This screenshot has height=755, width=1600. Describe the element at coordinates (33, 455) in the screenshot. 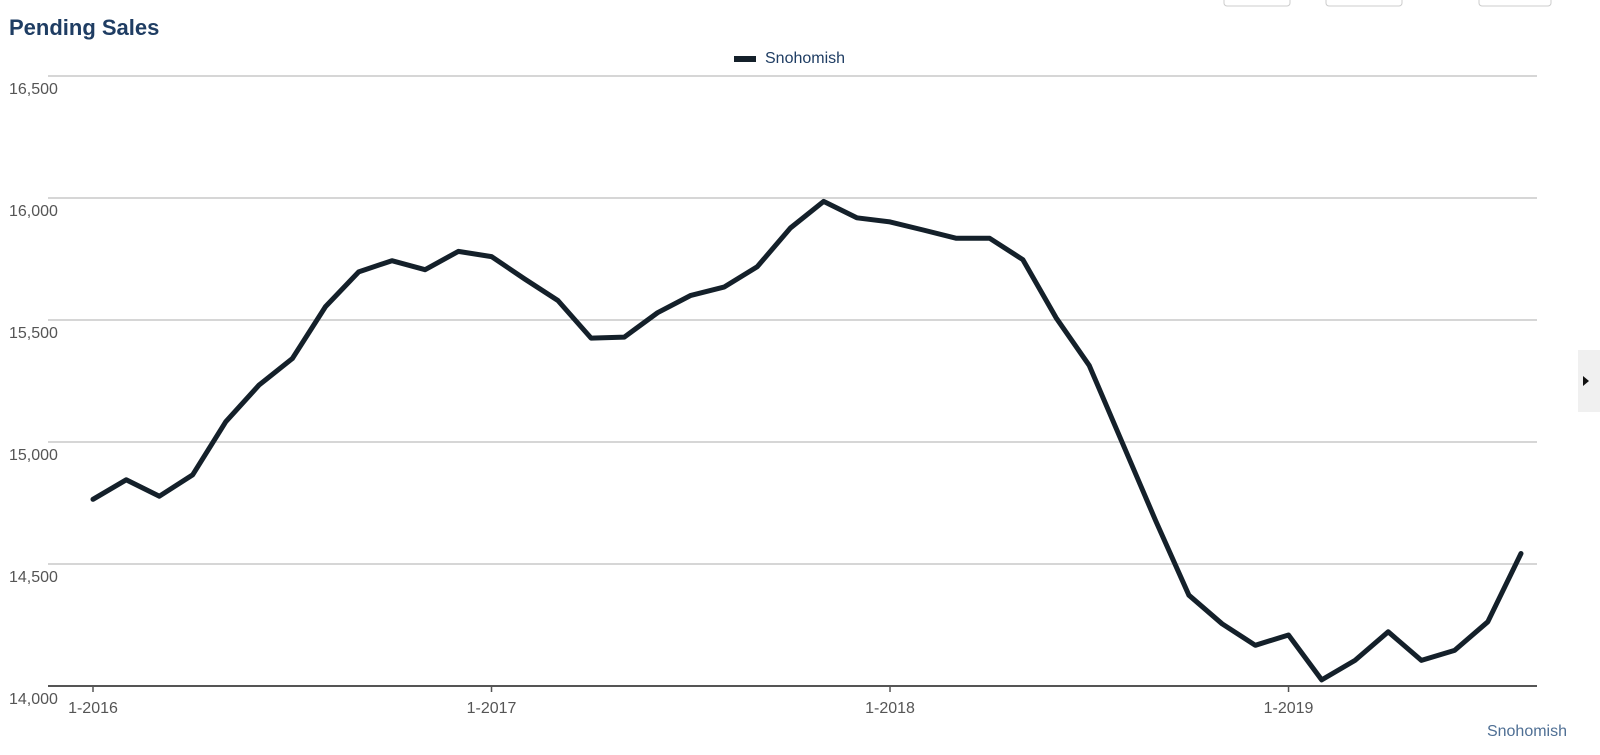

I see `y-tick-label: 15,000` at that location.